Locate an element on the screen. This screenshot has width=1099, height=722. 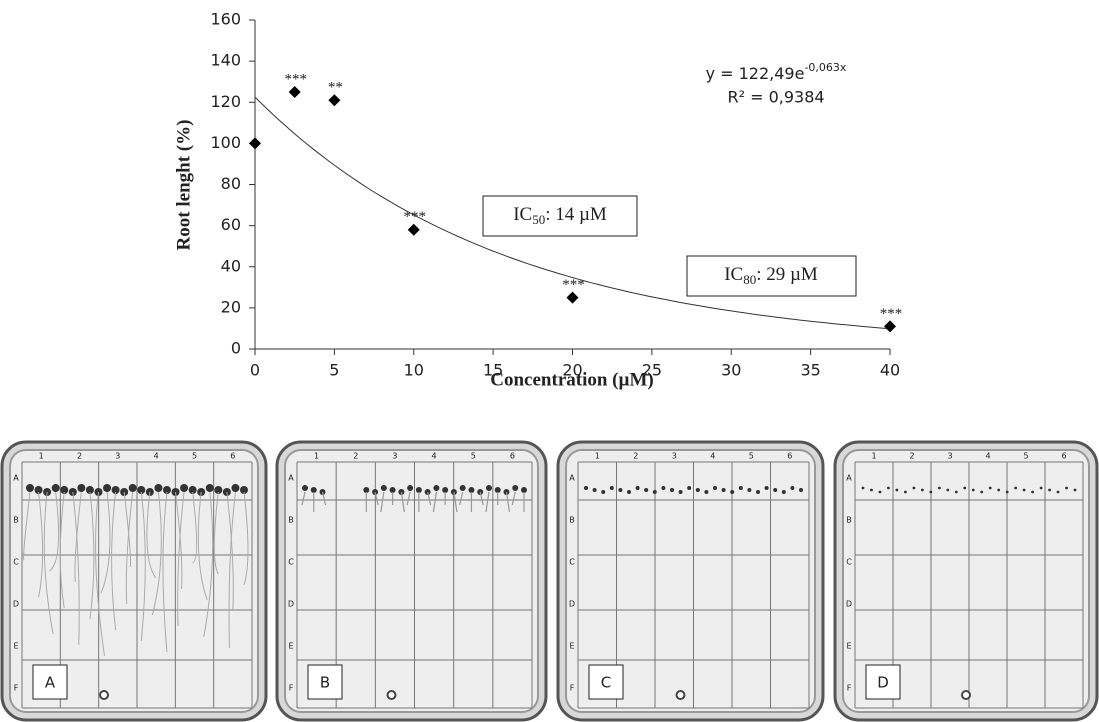
ic80-box is located at coordinates (771, 276).